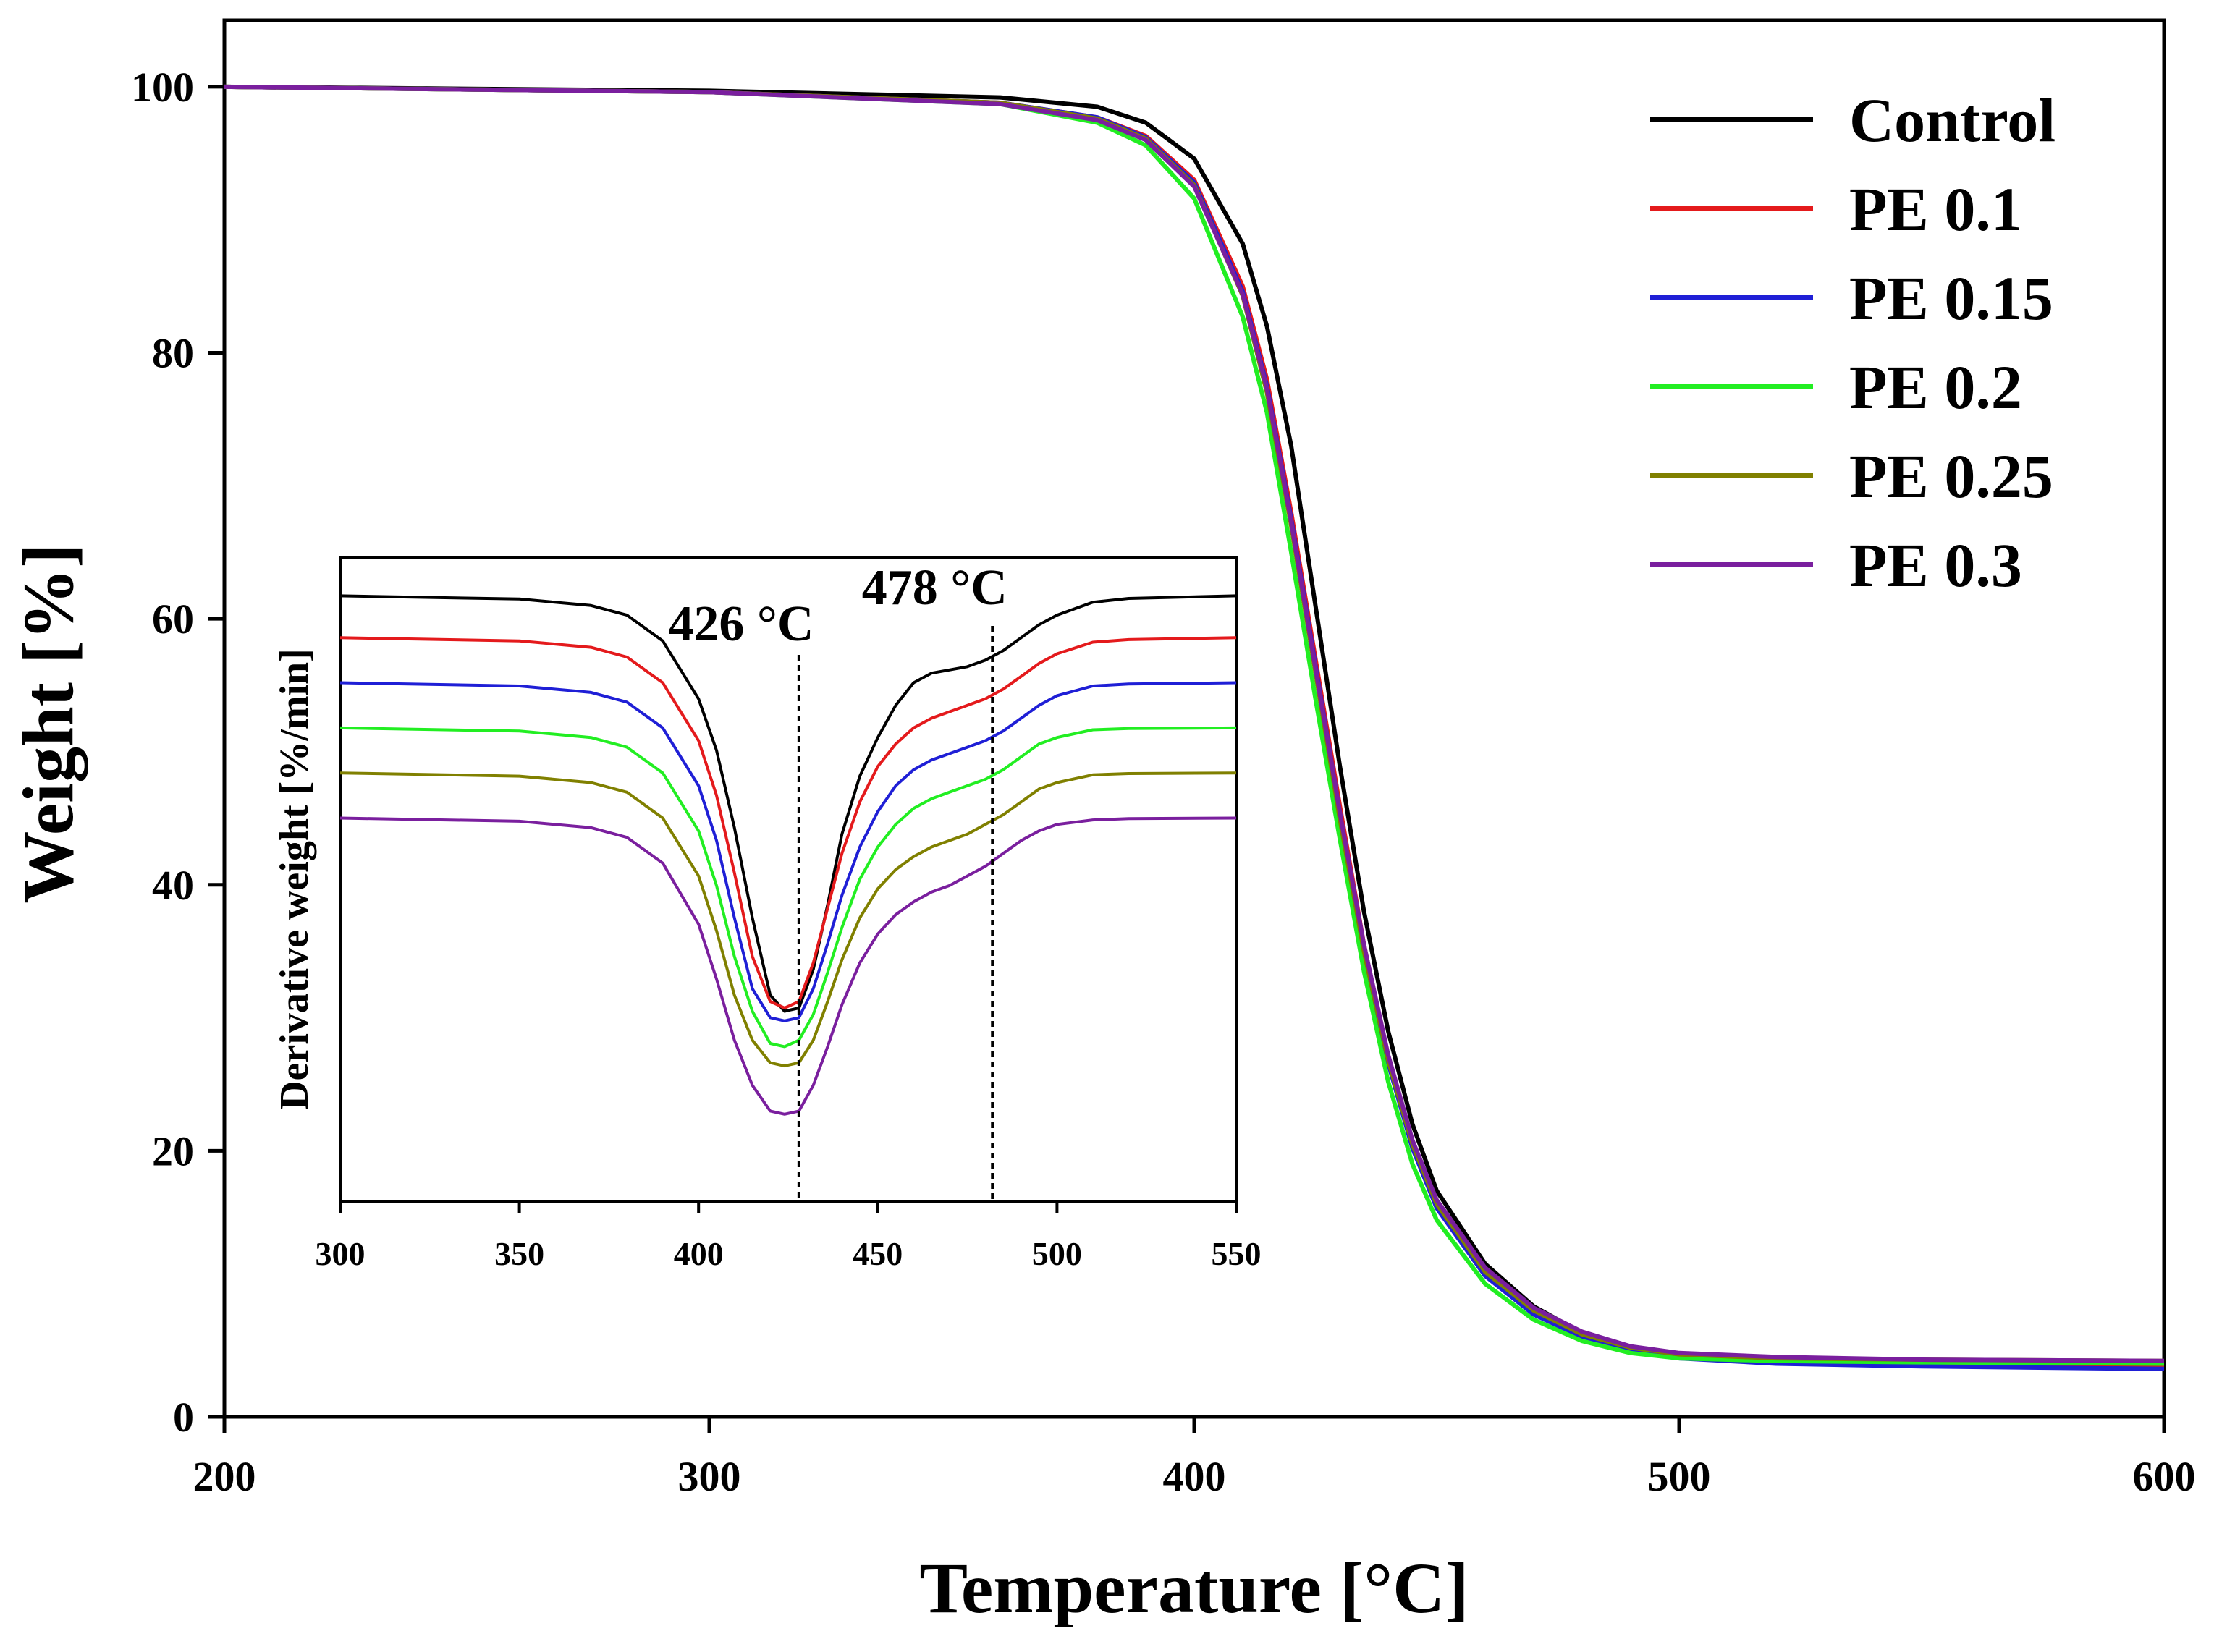  What do you see at coordinates (294, 879) in the screenshot?
I see `inset-y-axis-title: Derivative weight [%/min]` at bounding box center [294, 879].